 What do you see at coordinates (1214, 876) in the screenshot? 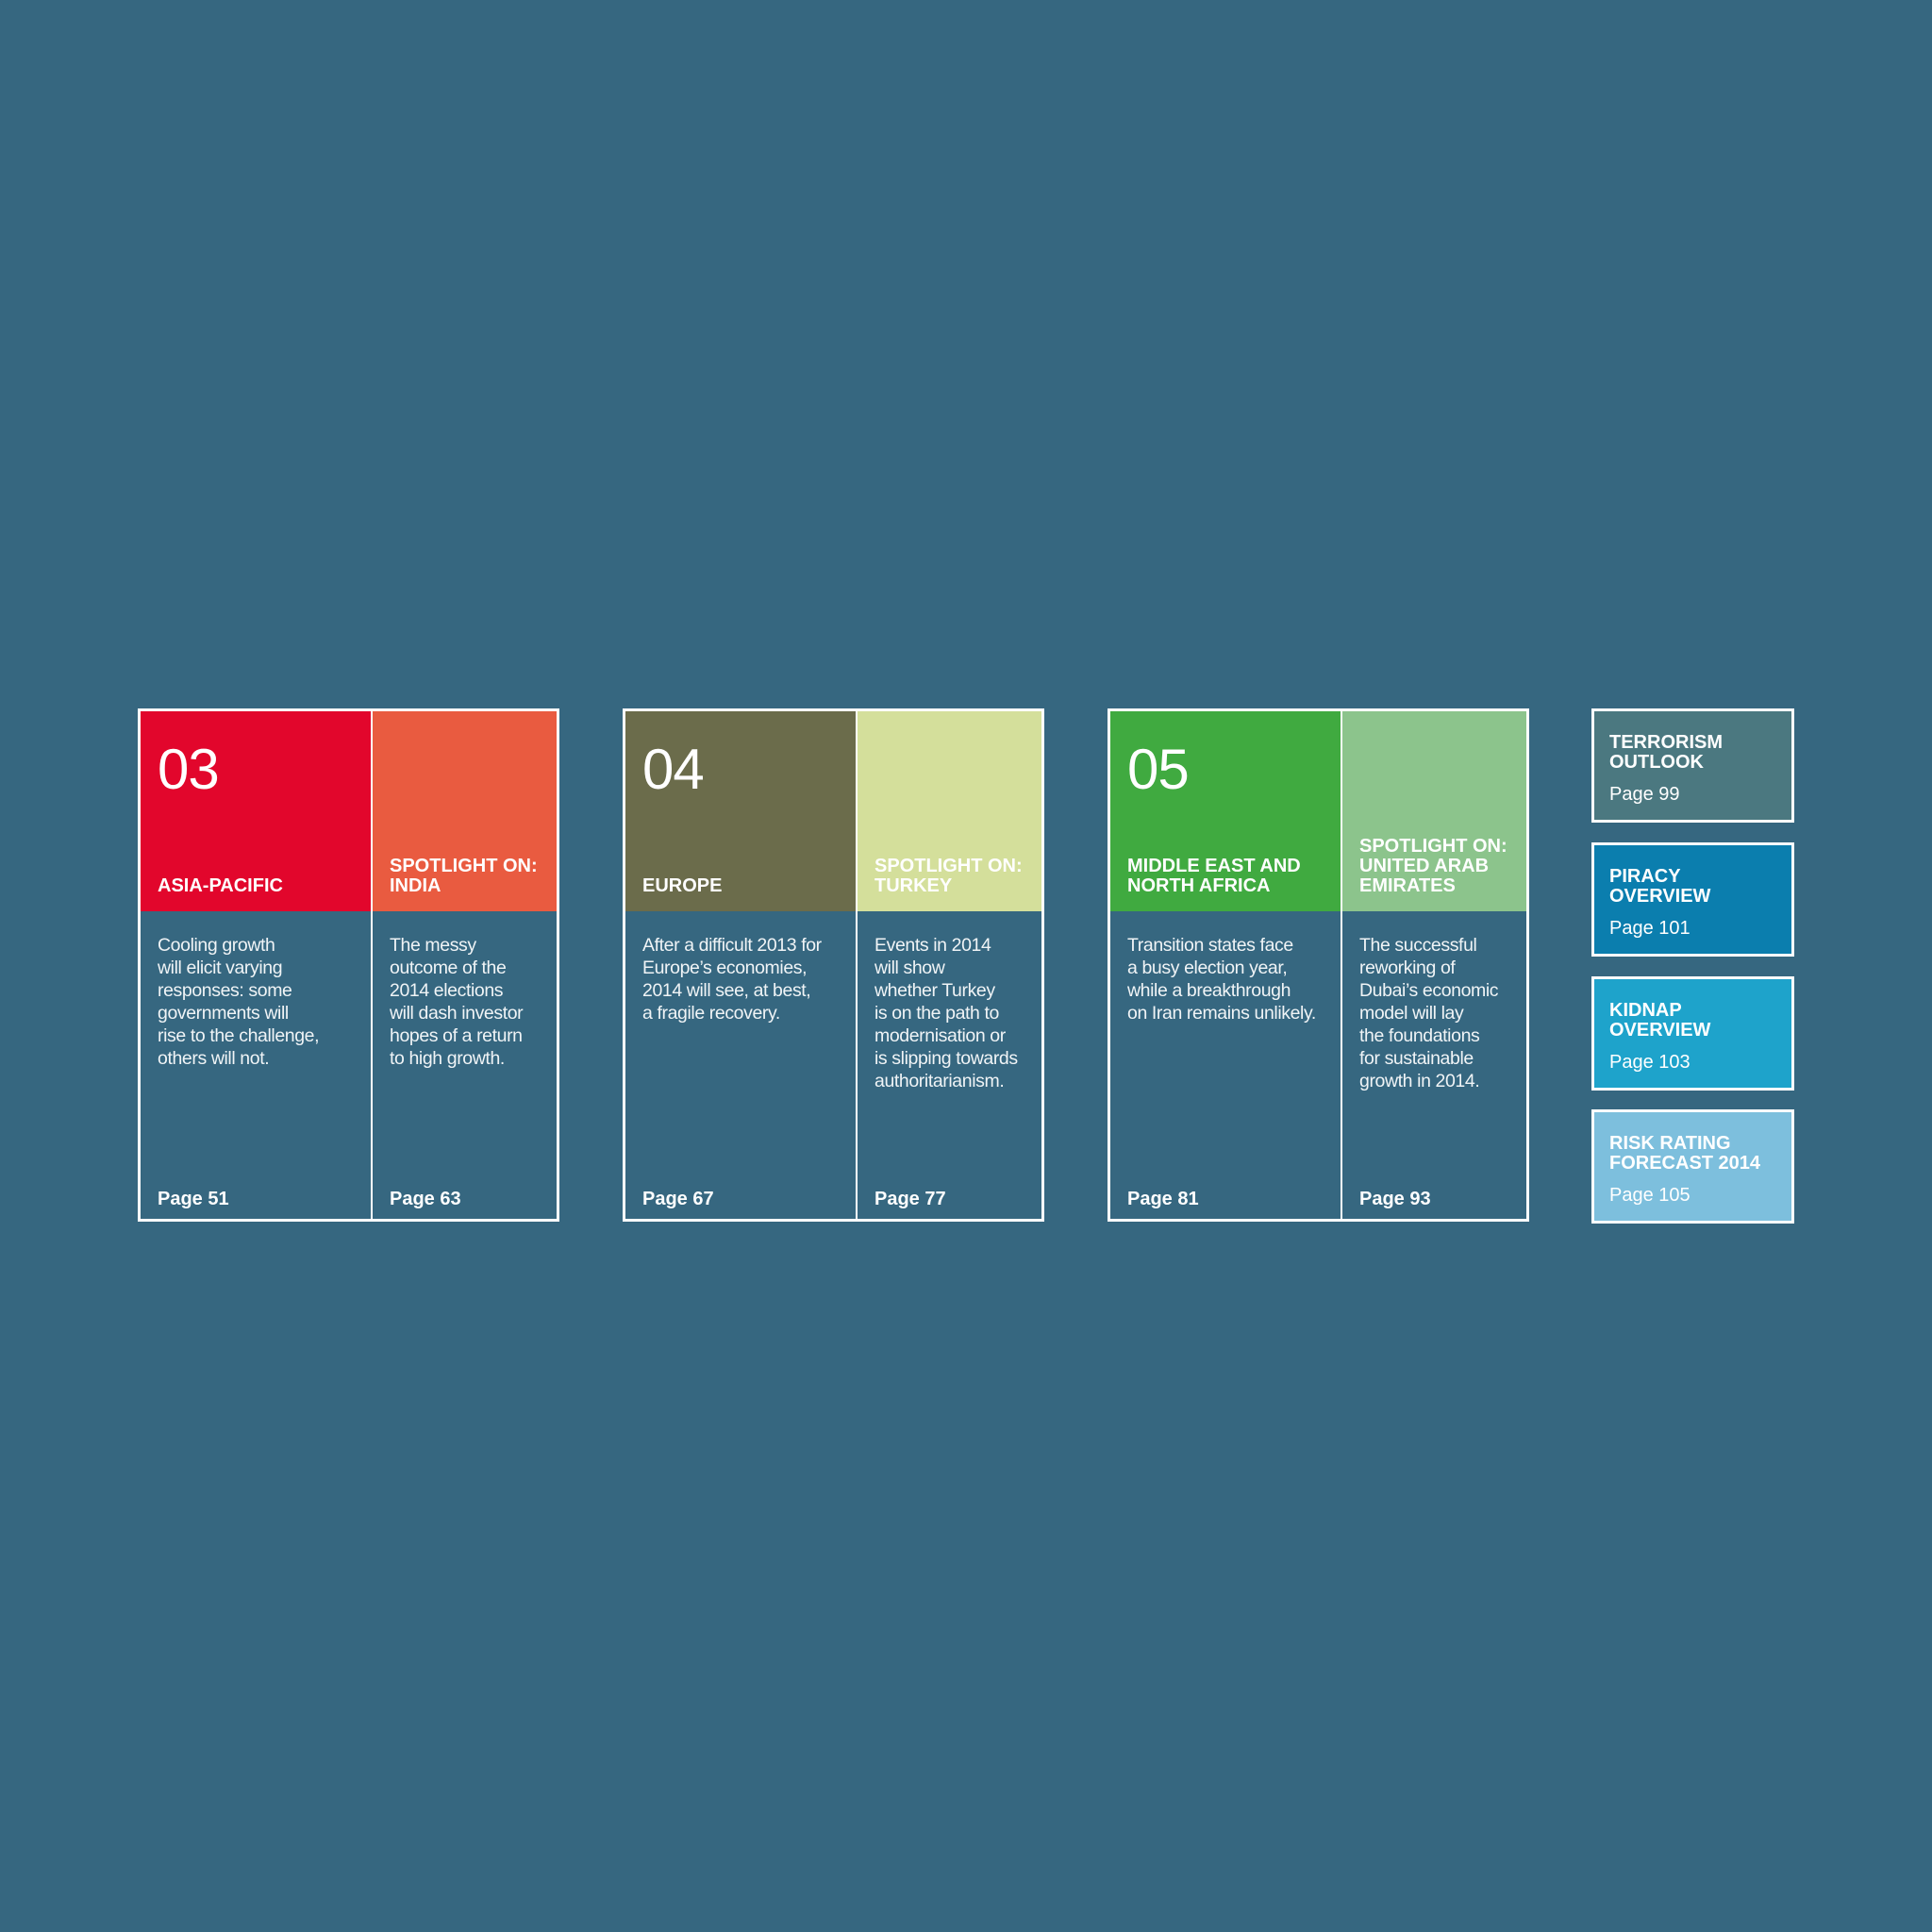
I see `section-title: MIDDLE EAST AND NORTH AFRICA` at bounding box center [1214, 876].